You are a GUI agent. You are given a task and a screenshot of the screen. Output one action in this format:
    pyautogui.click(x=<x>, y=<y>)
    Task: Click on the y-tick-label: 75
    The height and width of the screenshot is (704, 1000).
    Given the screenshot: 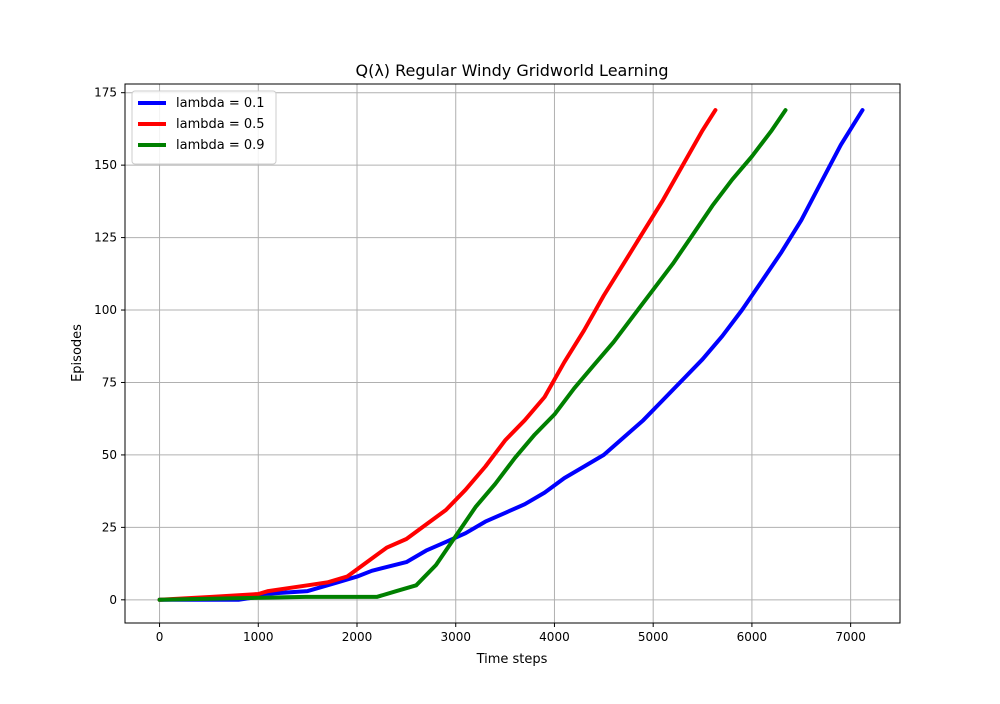 What is the action you would take?
    pyautogui.click(x=109, y=382)
    